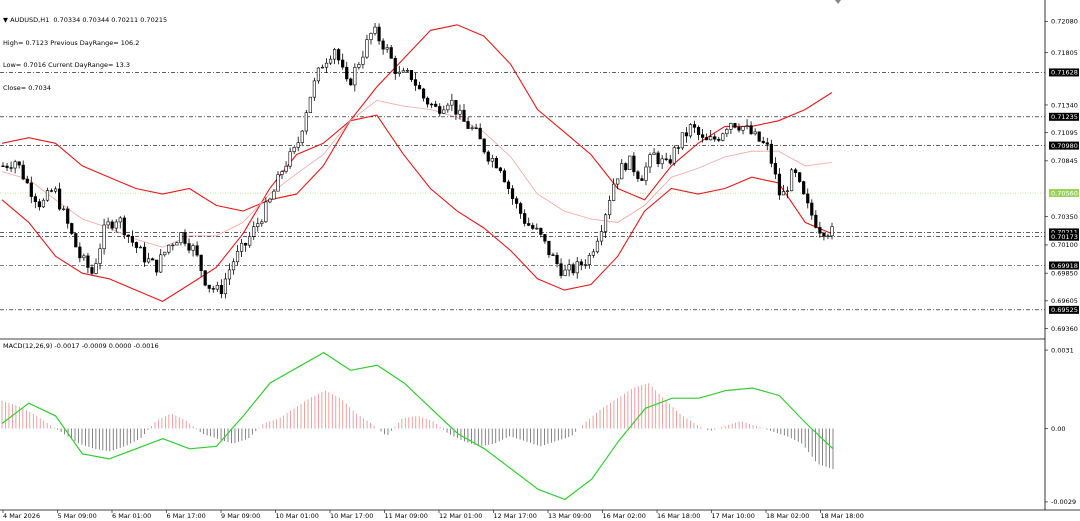 This screenshot has height=521, width=1080. I want to click on time-tick-label: 5 Mar 09:00, so click(77, 516).